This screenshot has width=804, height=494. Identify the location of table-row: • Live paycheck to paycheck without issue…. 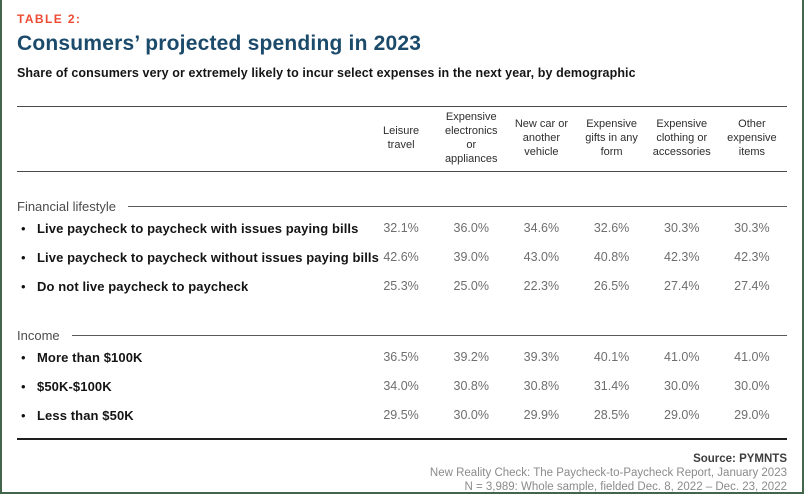
(402, 257).